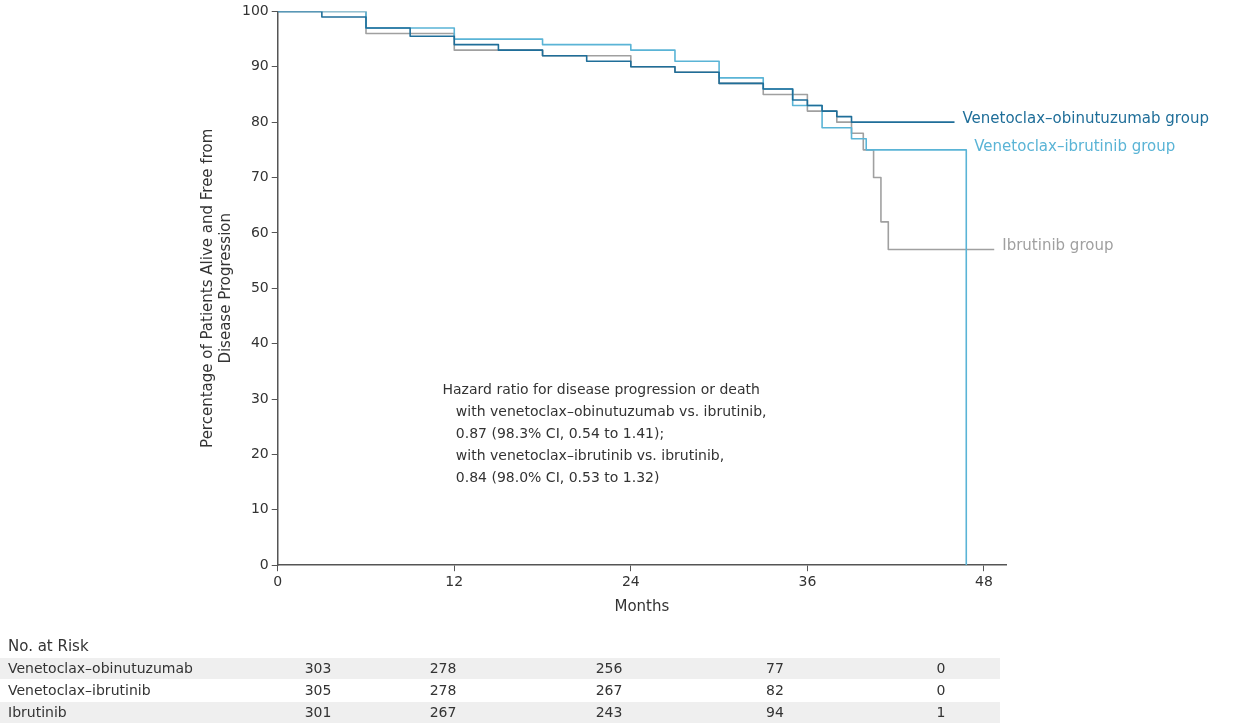 The image size is (1234, 727). I want to click on text: Ibrutinib, so click(37, 712).